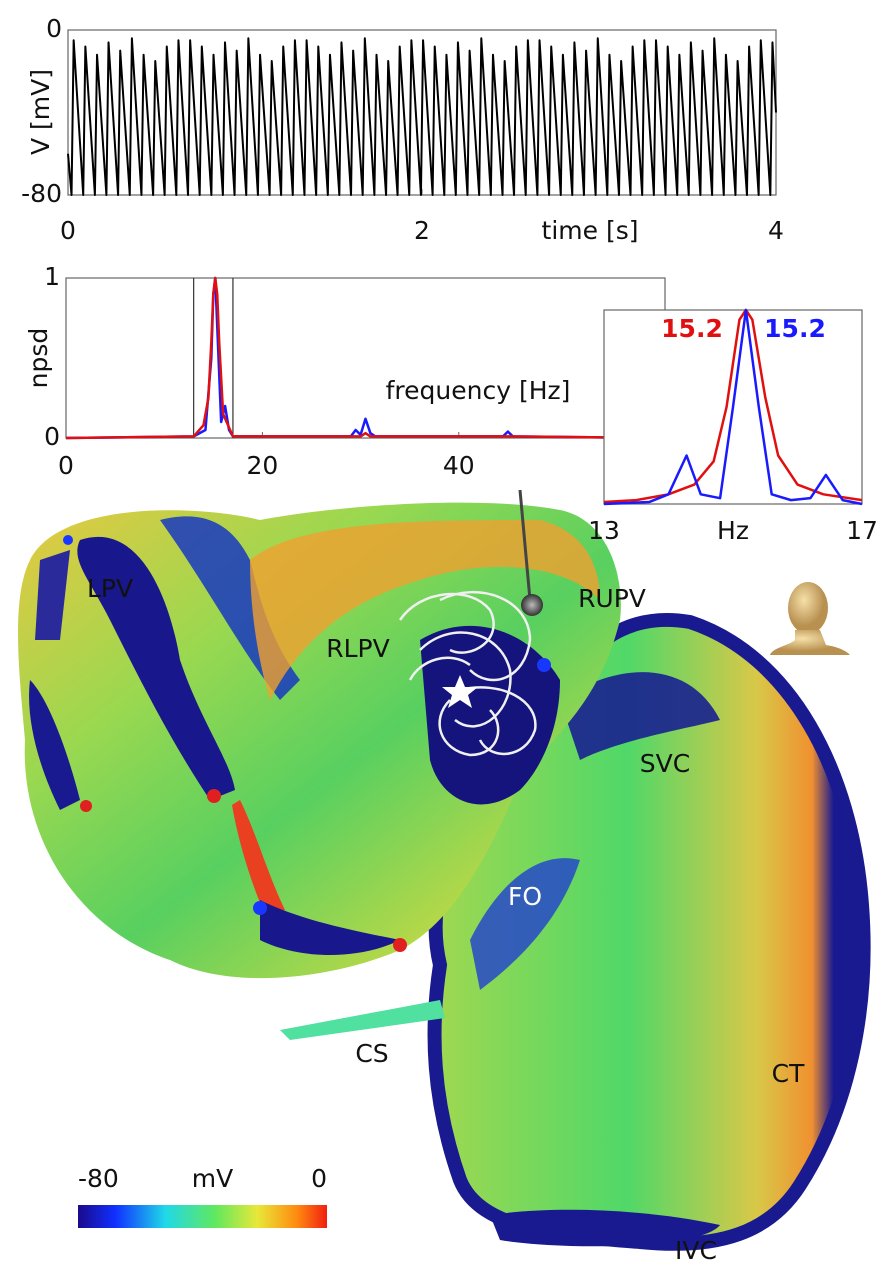  Describe the element at coordinates (98, 1178) in the screenshot. I see `colorbar-tick-label: -80` at that location.